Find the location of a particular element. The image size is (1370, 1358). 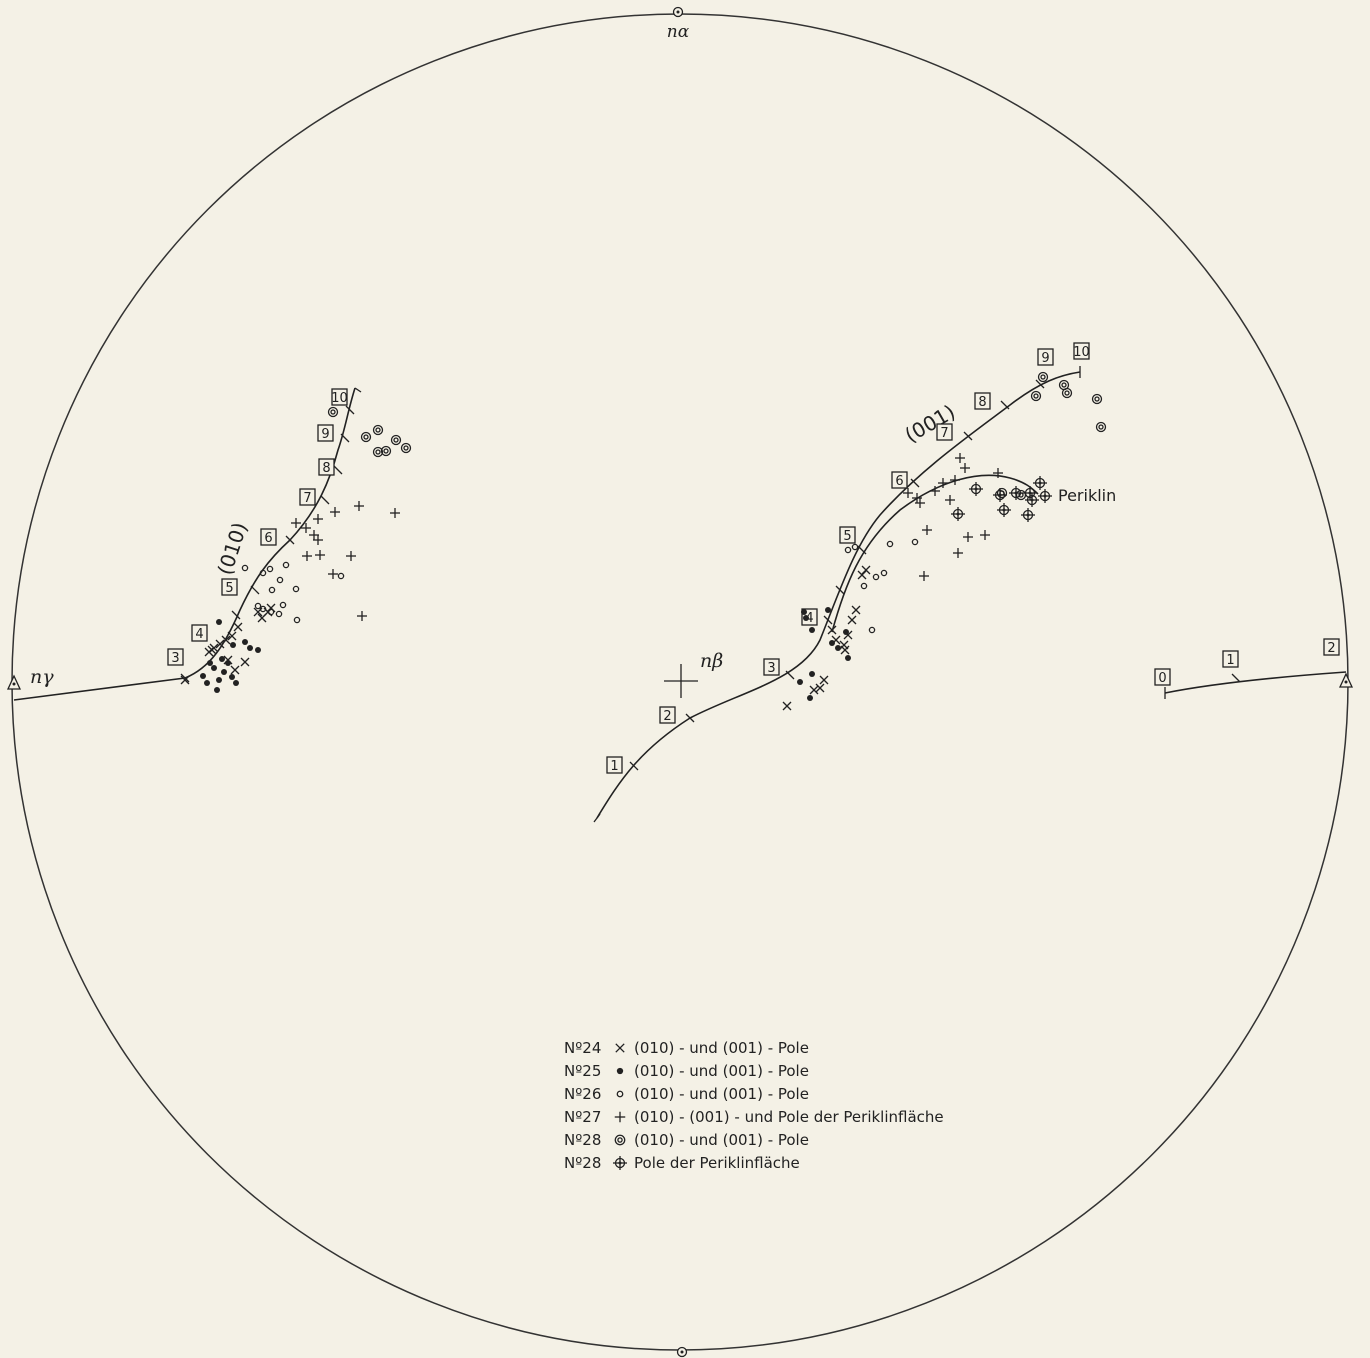

curve-right is located at coordinates (1255, 682).